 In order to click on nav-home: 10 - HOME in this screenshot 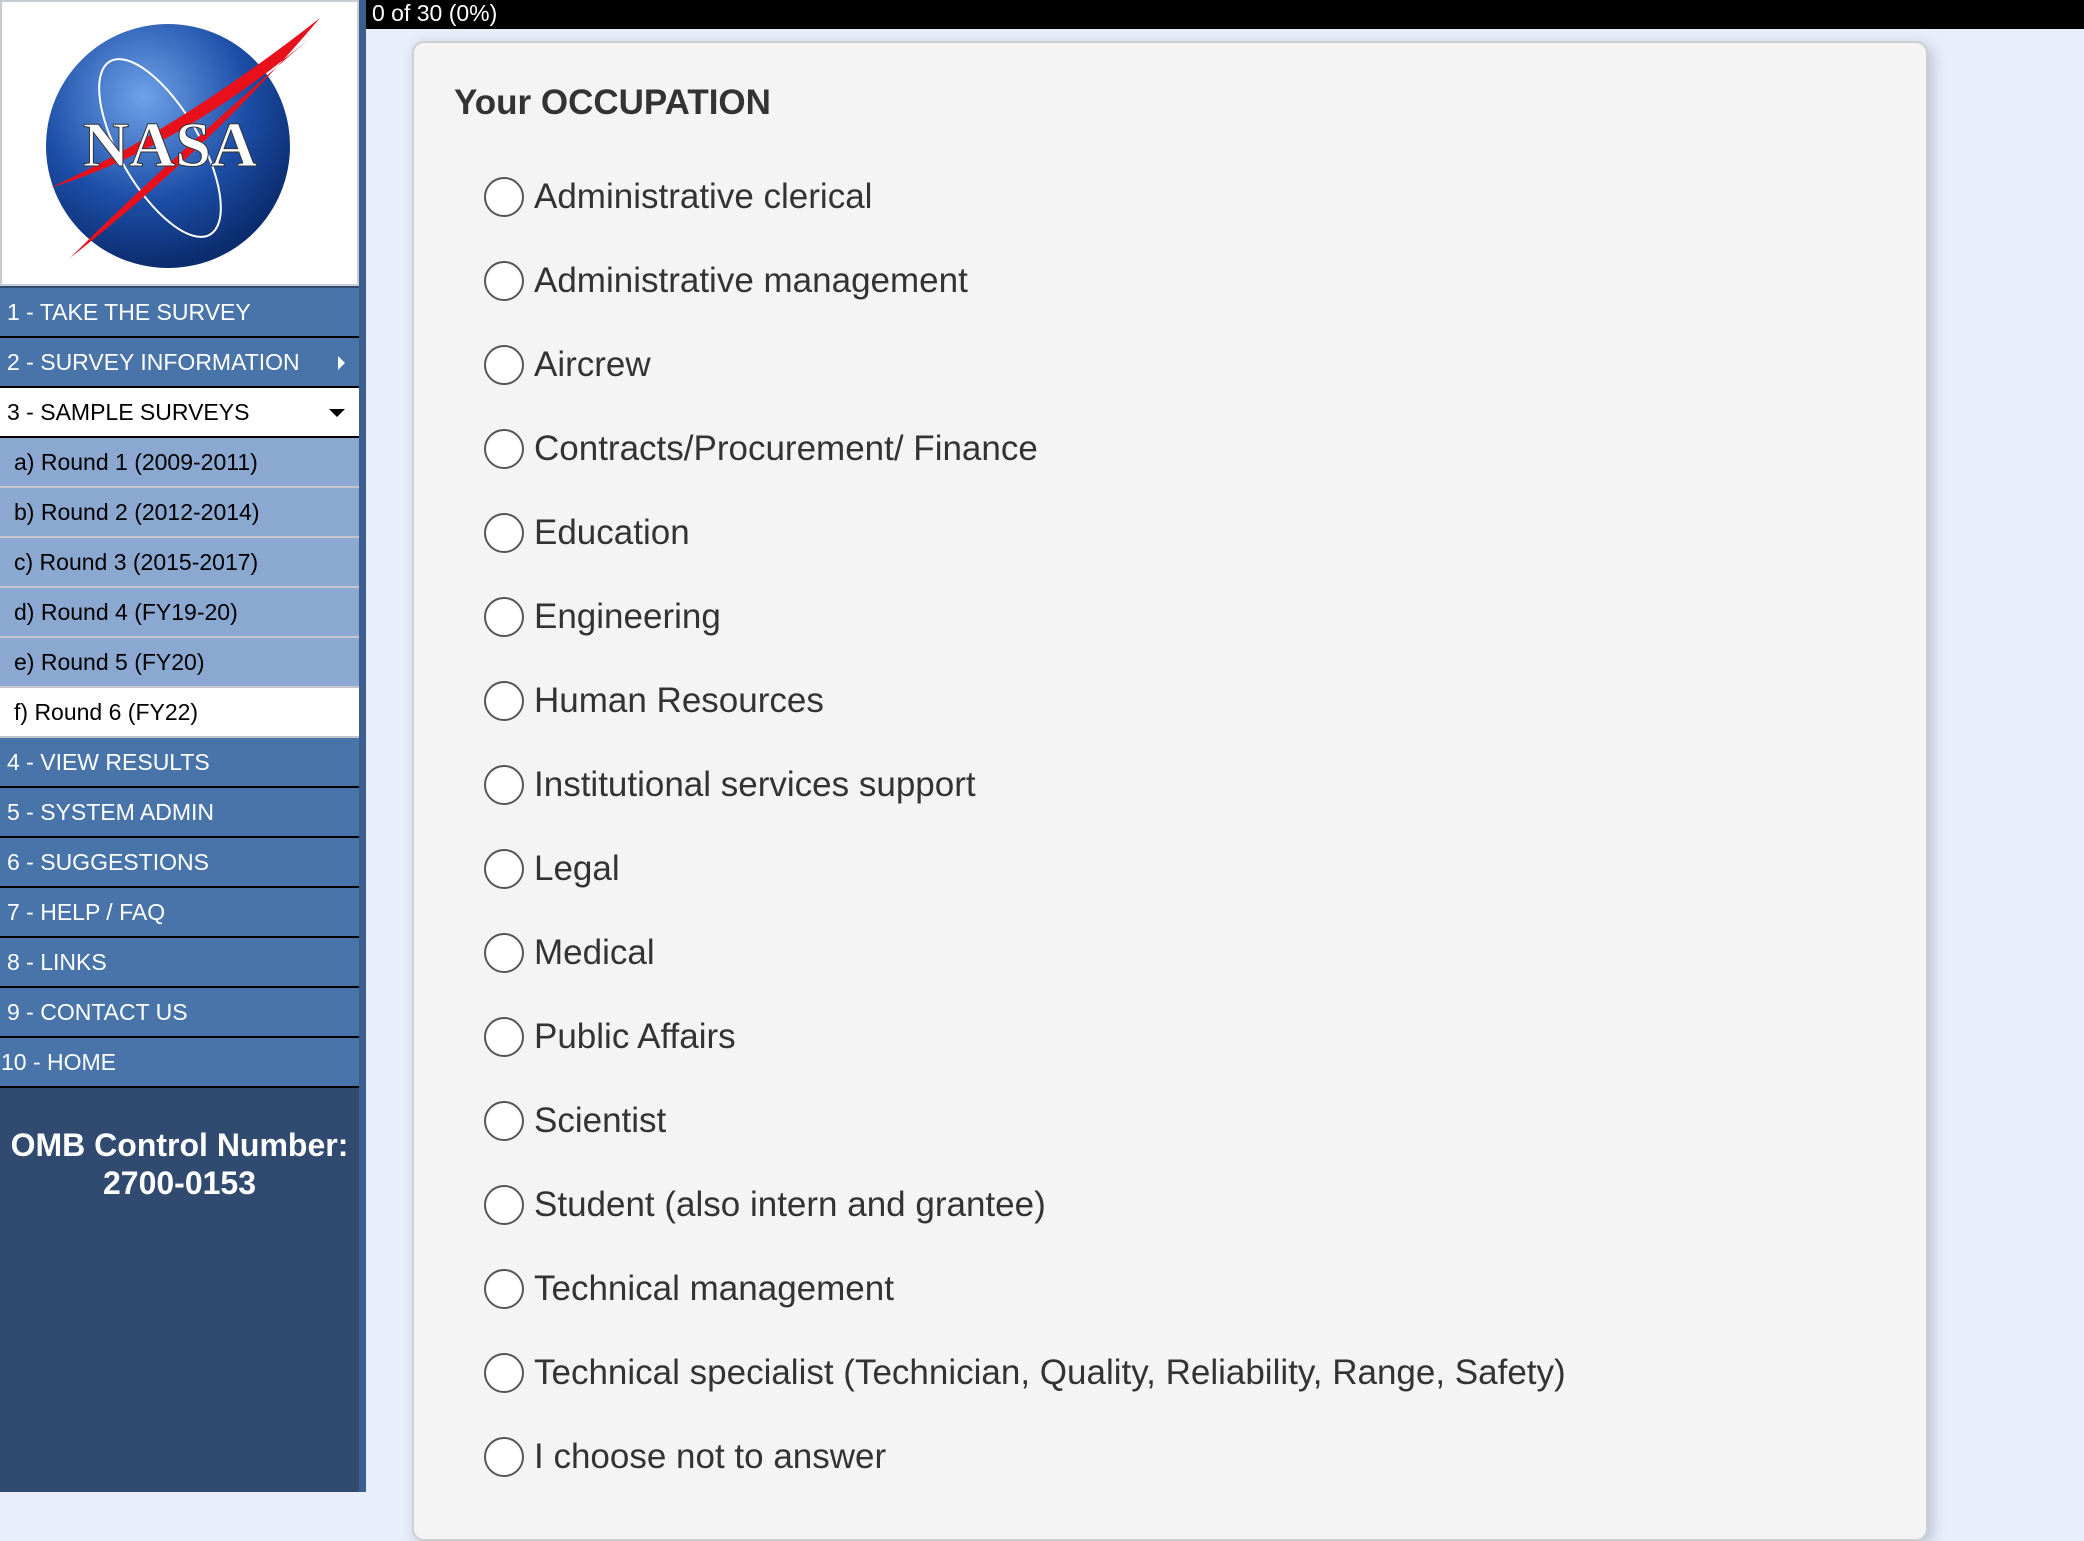, I will do `click(179, 1063)`.